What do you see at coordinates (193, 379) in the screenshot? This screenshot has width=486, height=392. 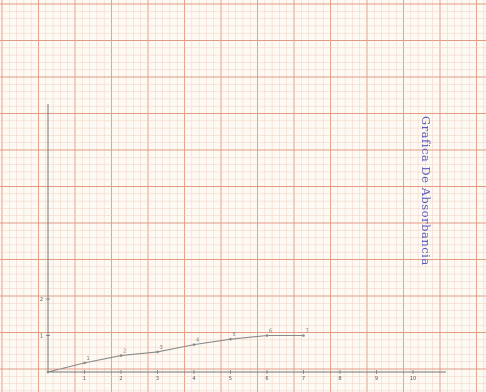 I see `x-tick-label: 4` at bounding box center [193, 379].